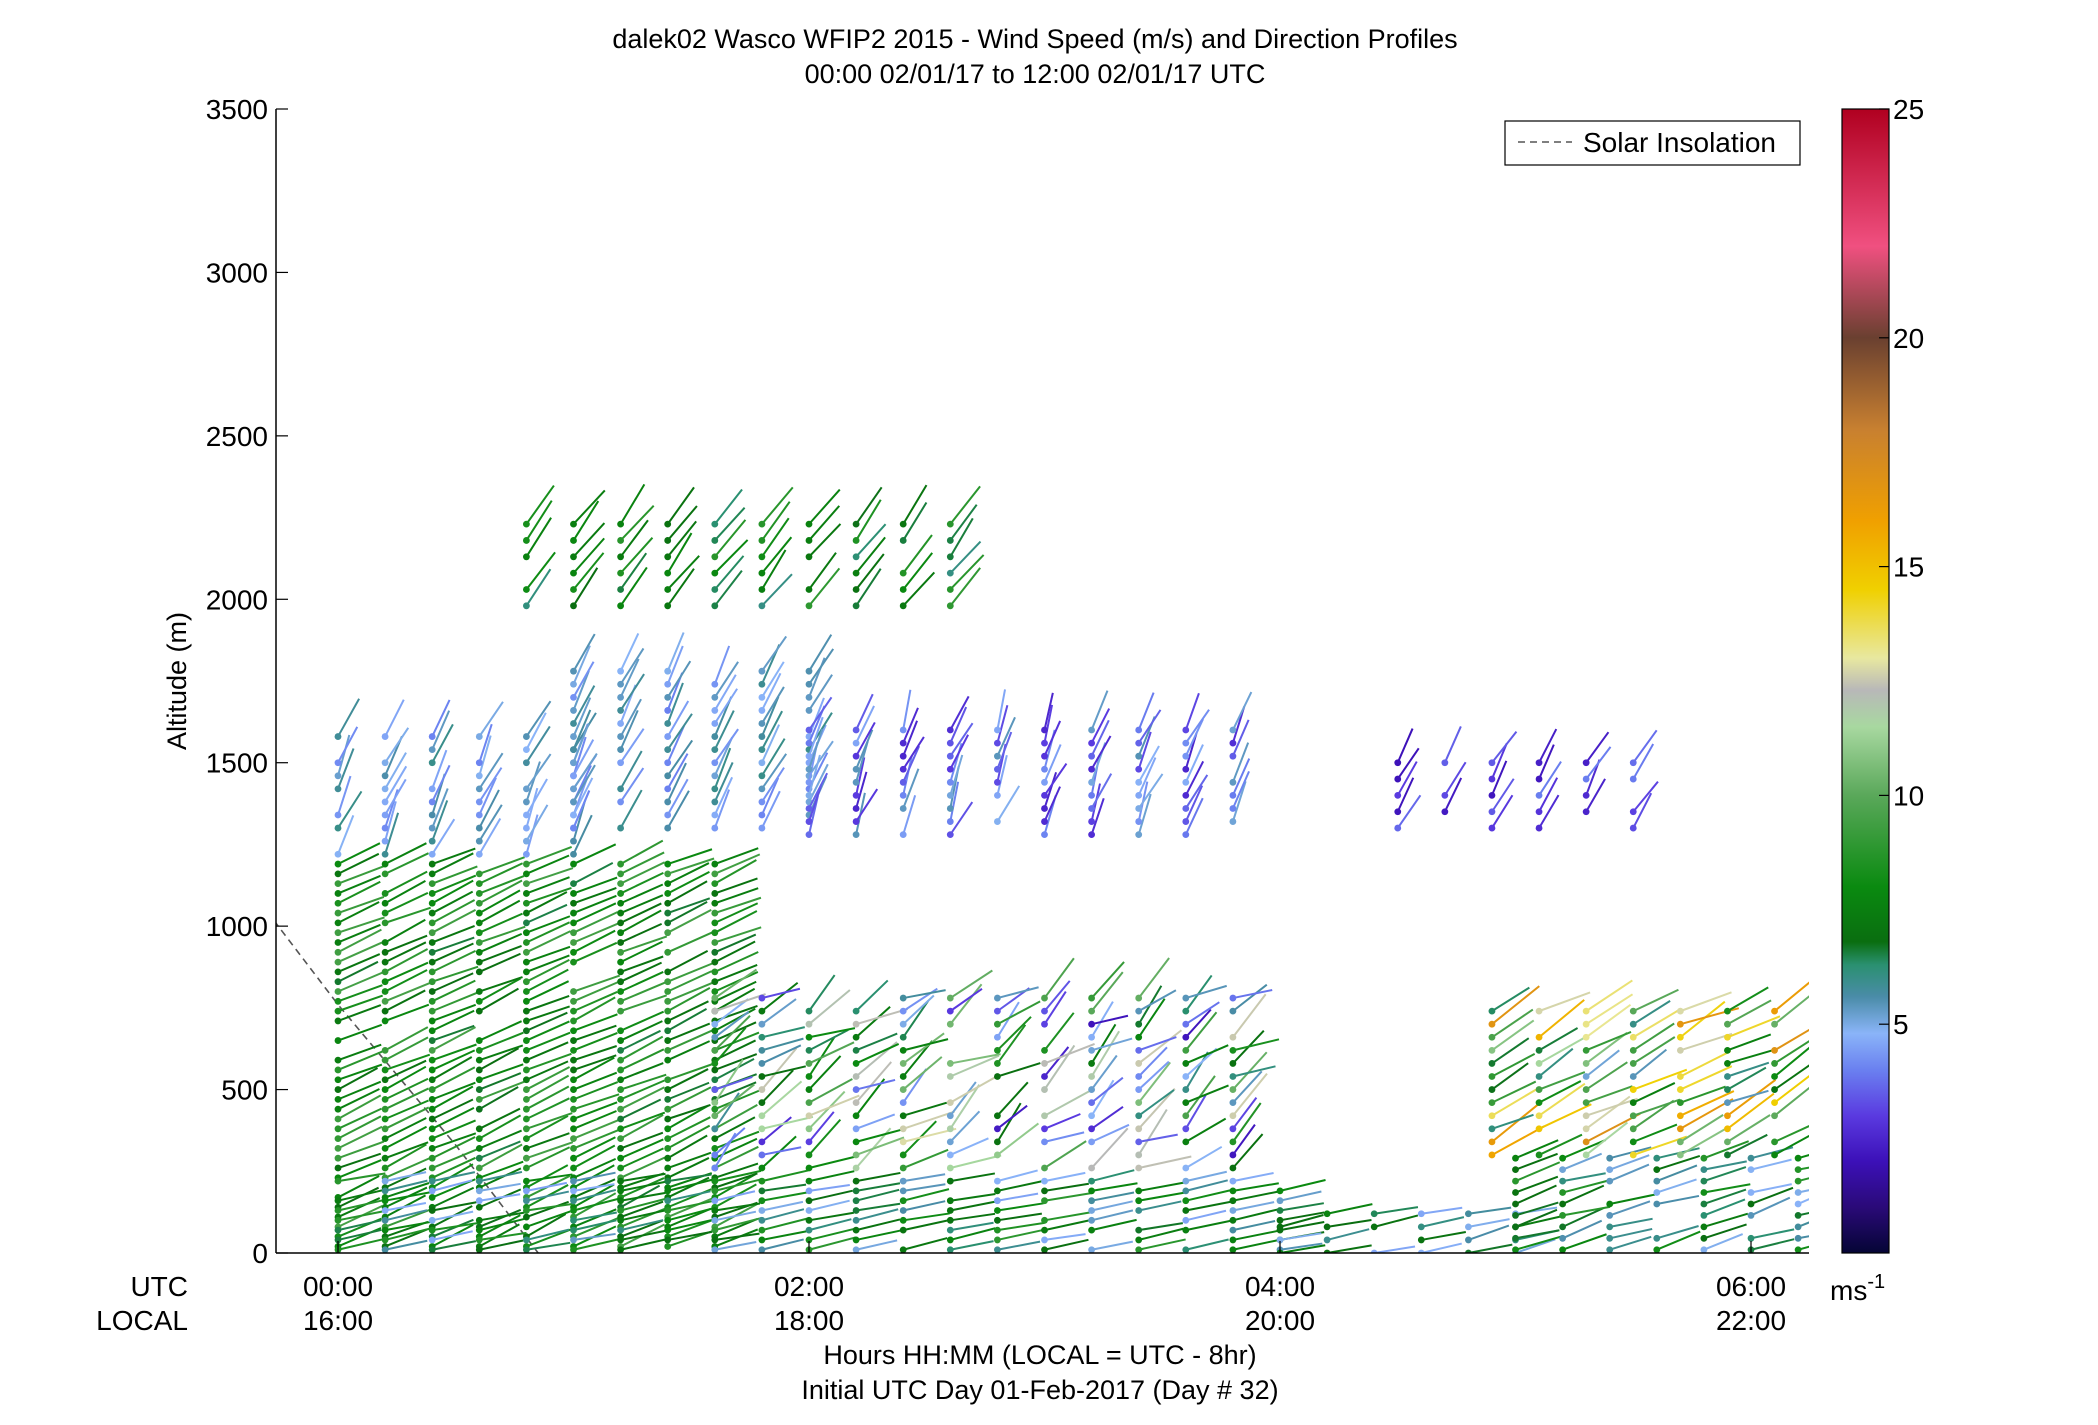 This screenshot has height=1425, width=2098. I want to click on x-tick-label-utc: 00:00, so click(338, 1286).